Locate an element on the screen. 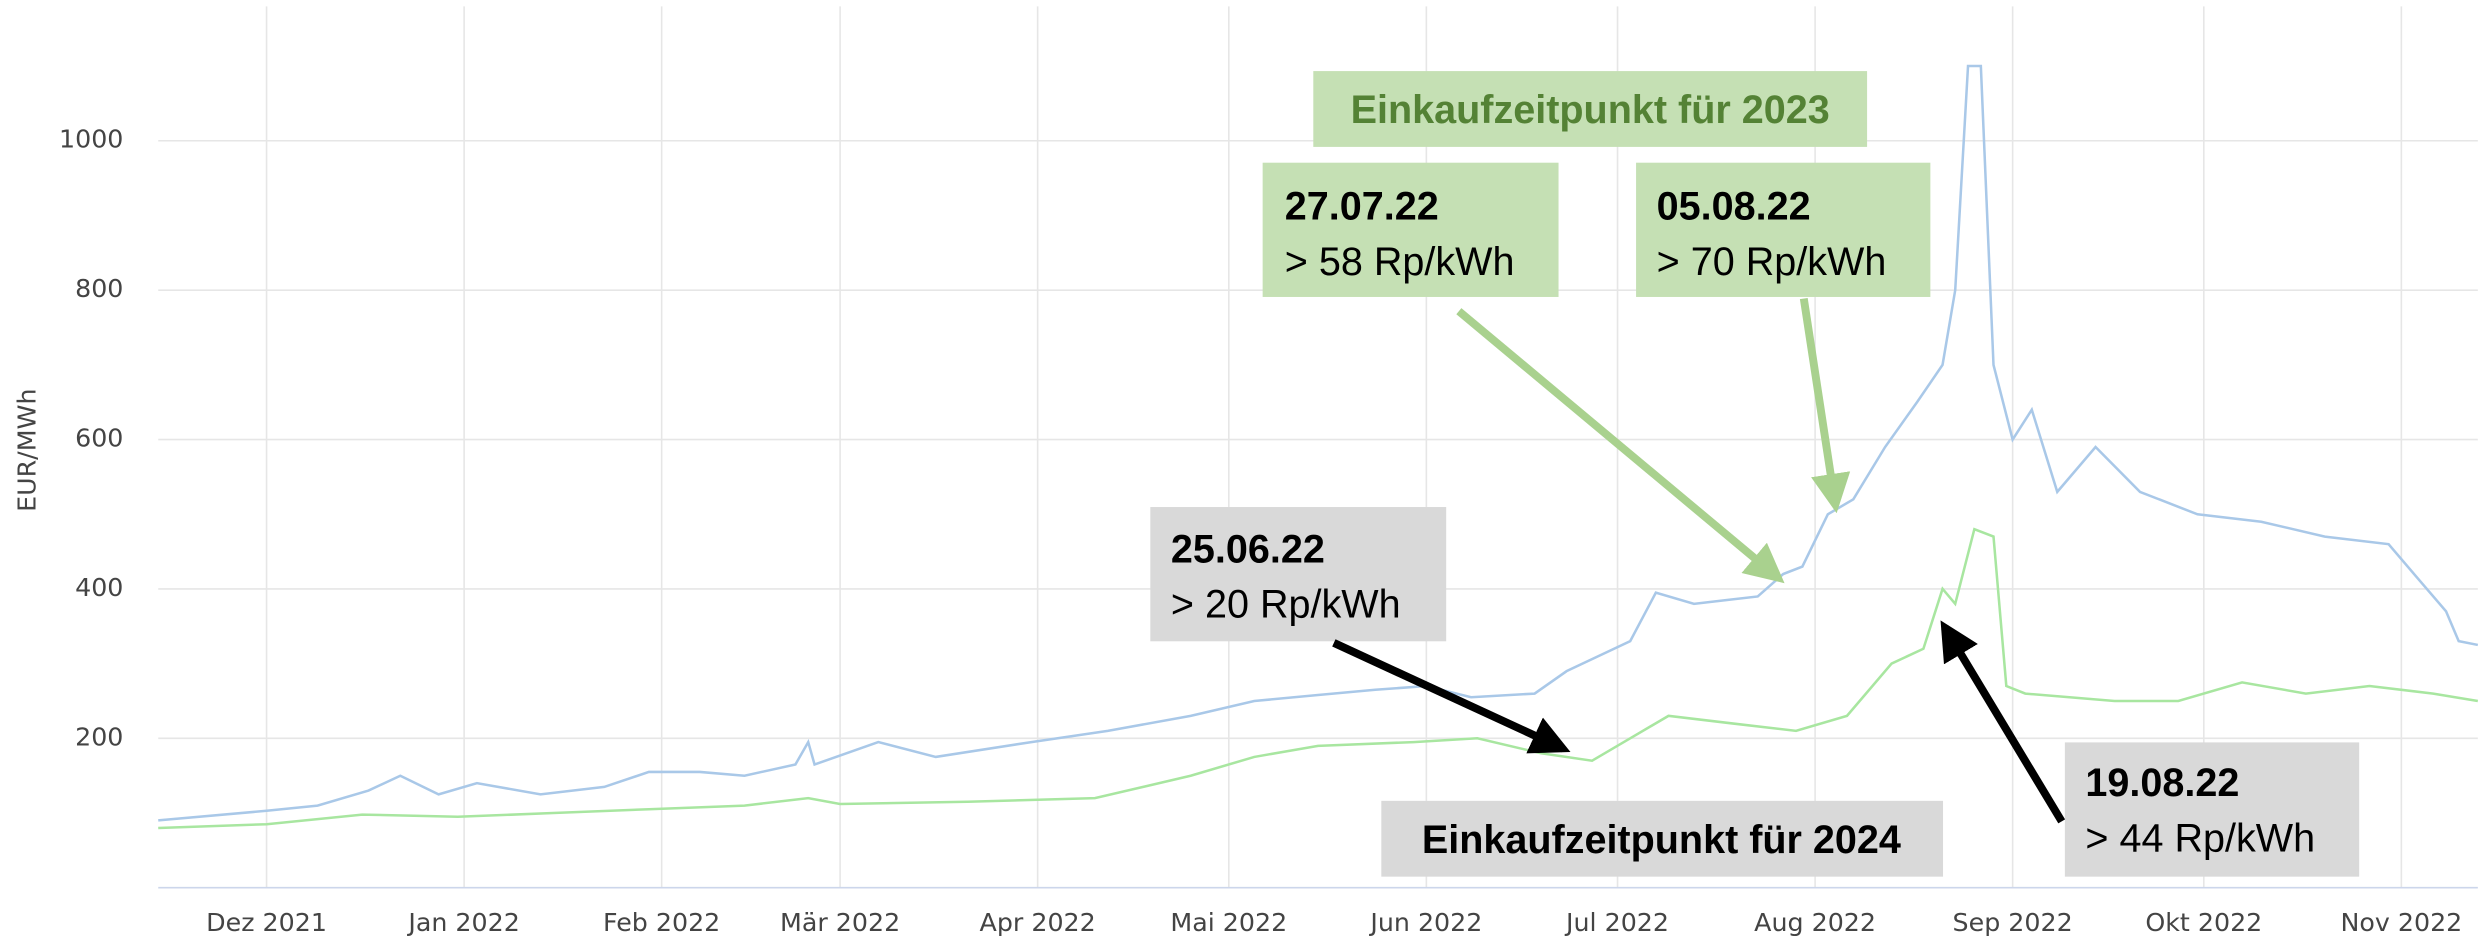 This screenshot has height=943, width=2481. label: Einkaufzeitpunkt für 2023 is located at coordinates (1590, 110).